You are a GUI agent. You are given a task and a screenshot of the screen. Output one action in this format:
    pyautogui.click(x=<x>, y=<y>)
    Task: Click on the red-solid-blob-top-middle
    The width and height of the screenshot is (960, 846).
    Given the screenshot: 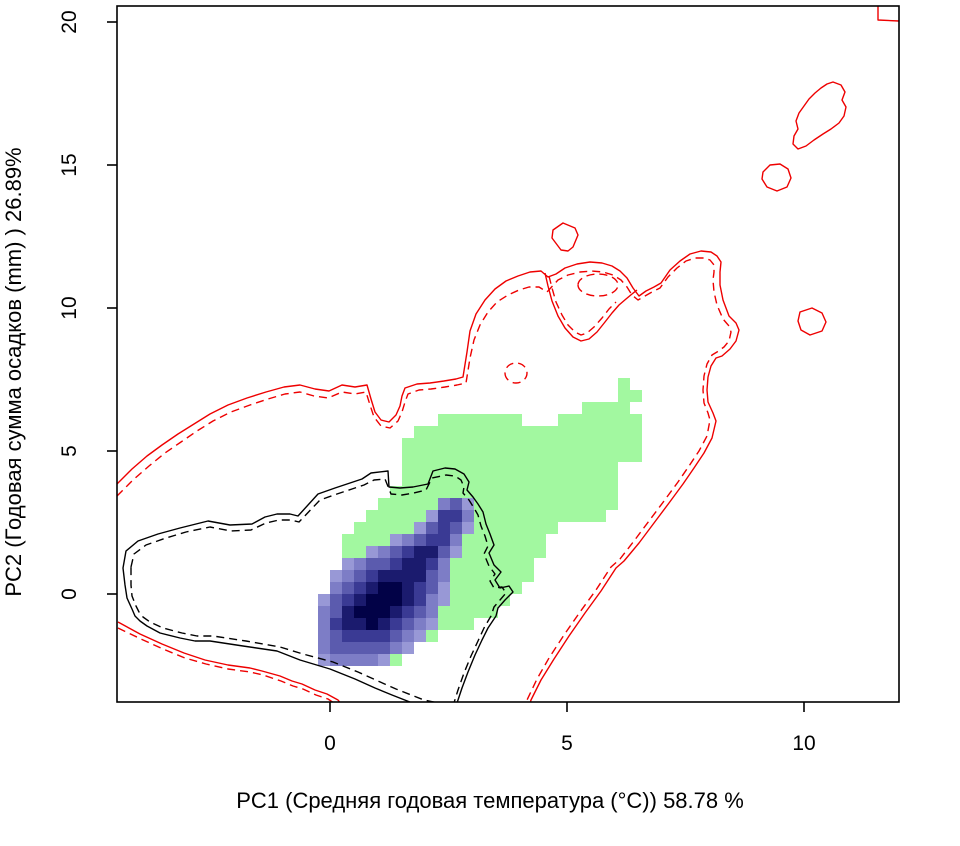 What is the action you would take?
    pyautogui.click(x=565, y=237)
    